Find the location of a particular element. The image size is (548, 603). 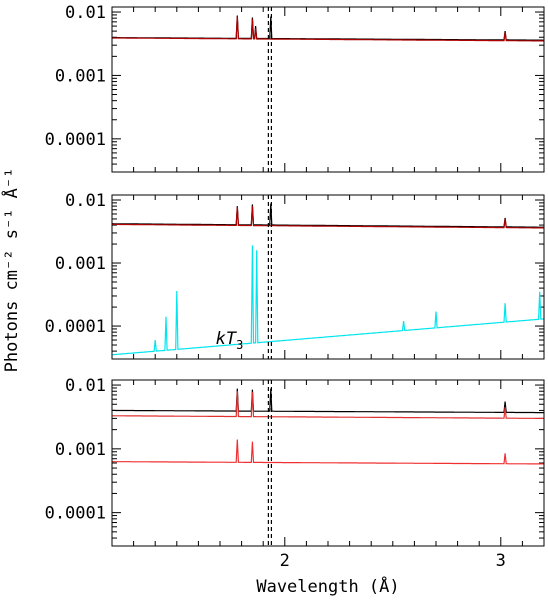

x-tick-label: 2 is located at coordinates (285, 561).